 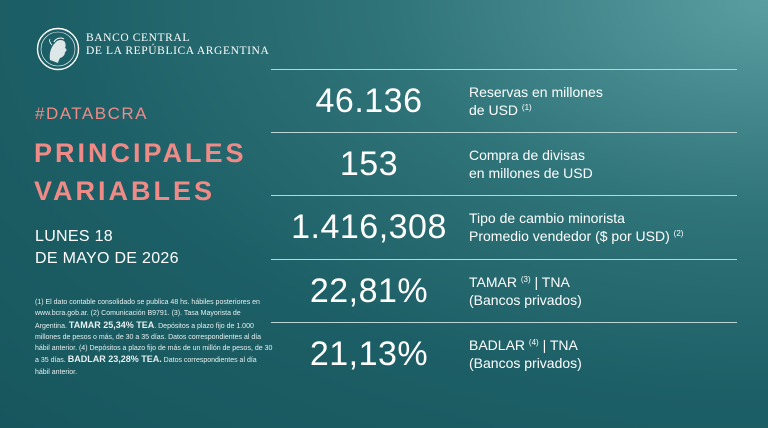 I want to click on variable-label-name: BADLAR, so click(x=497, y=345).